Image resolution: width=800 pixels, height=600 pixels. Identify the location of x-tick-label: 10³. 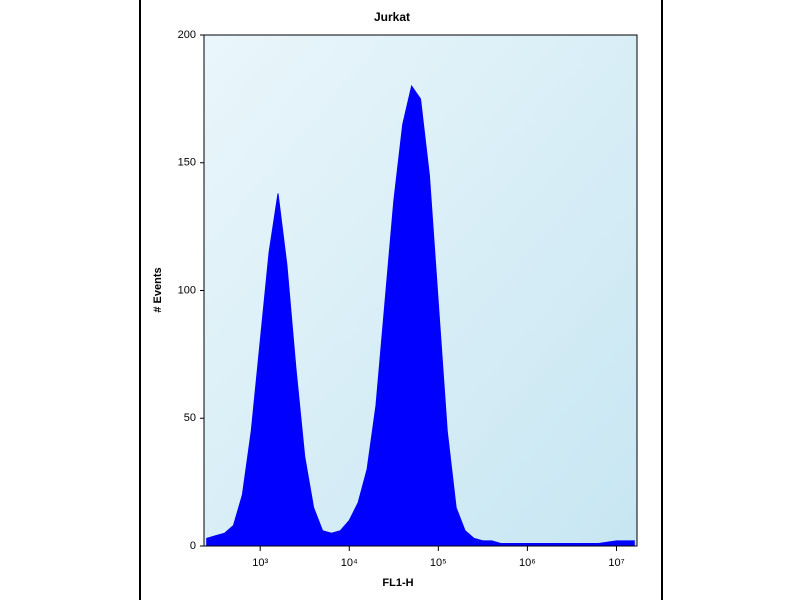
(260, 563).